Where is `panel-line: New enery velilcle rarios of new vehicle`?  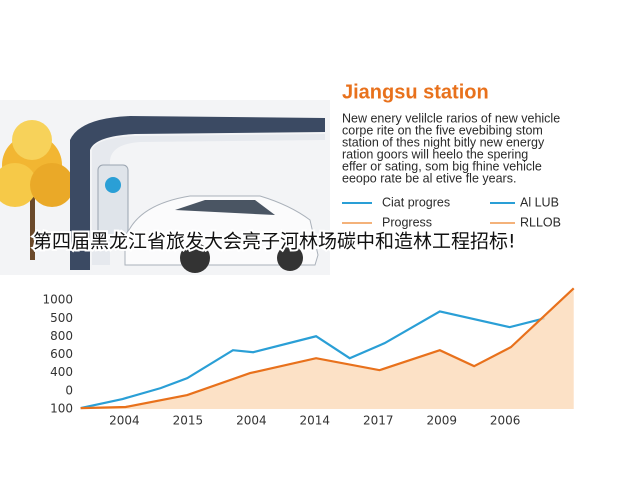 panel-line: New enery velilcle rarios of new vehicle is located at coordinates (451, 118).